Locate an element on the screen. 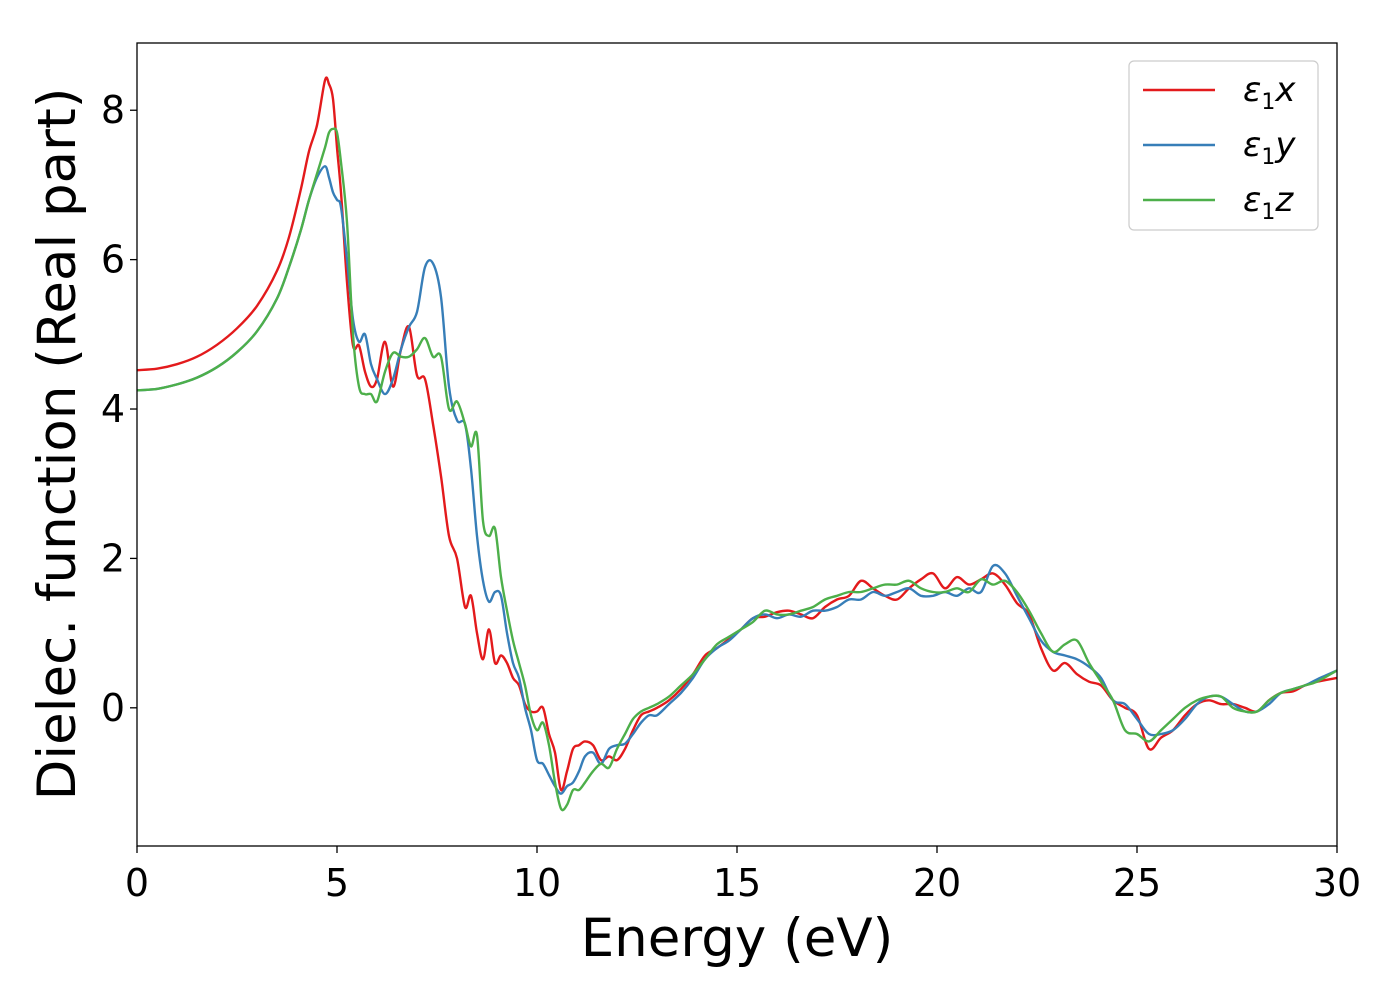 The image size is (1400, 1000). legend-label-x: ε1x is located at coordinates (1269, 92).